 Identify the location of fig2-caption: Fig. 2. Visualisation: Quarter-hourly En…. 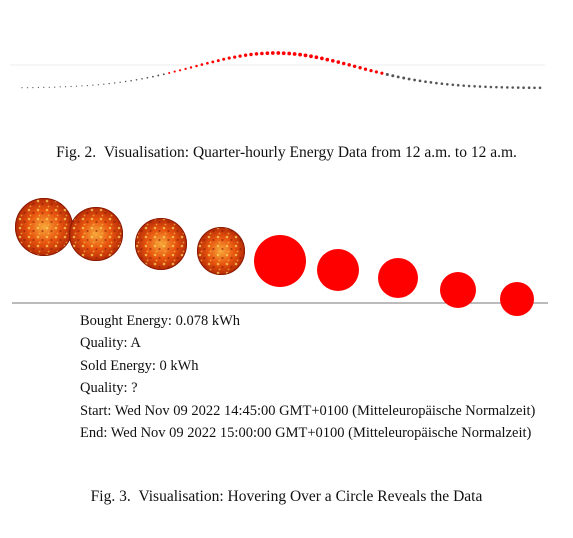
(286, 153).